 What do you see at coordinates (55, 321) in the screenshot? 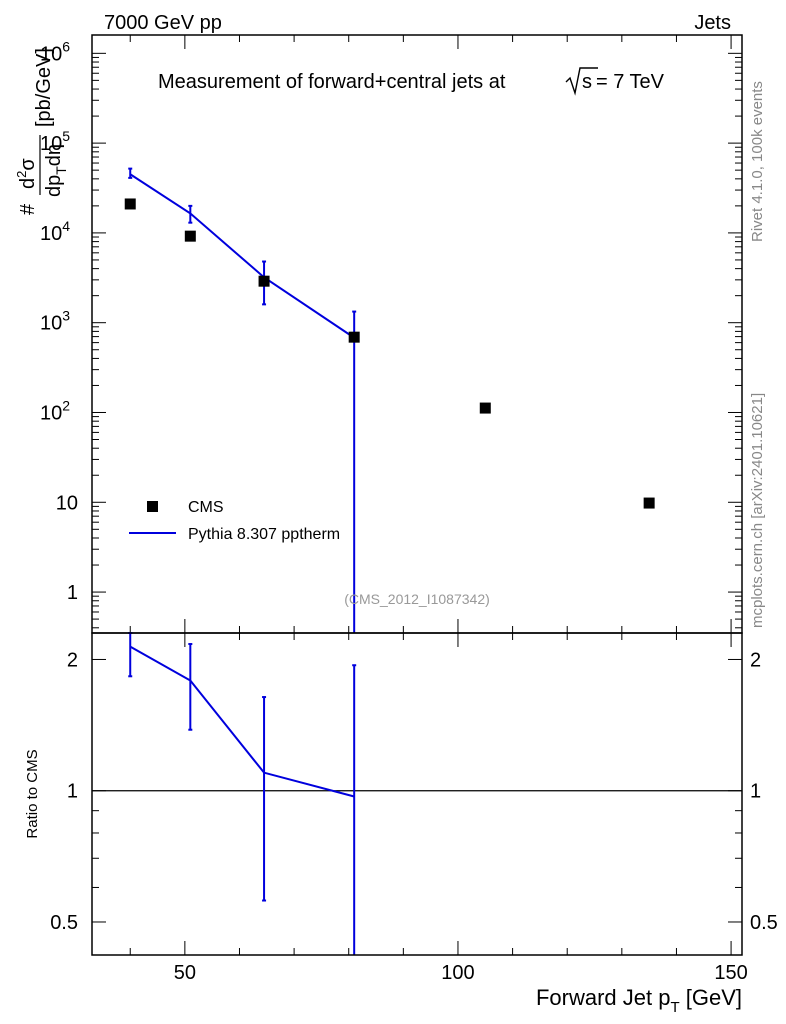
I see `y-tick-label: 10³` at bounding box center [55, 321].